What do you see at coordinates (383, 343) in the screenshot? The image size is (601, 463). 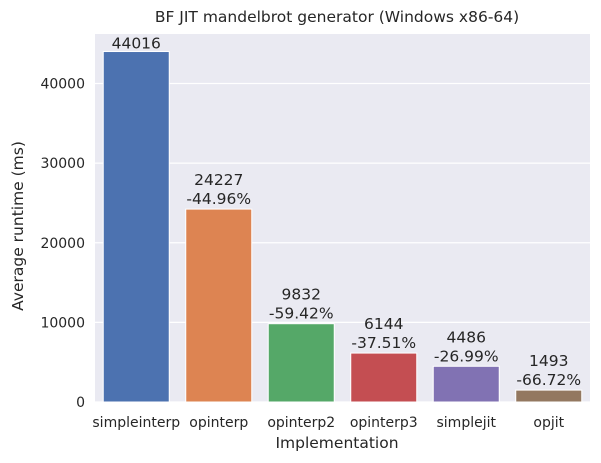 I see `change-label-opinterp3: -37.51%` at bounding box center [383, 343].